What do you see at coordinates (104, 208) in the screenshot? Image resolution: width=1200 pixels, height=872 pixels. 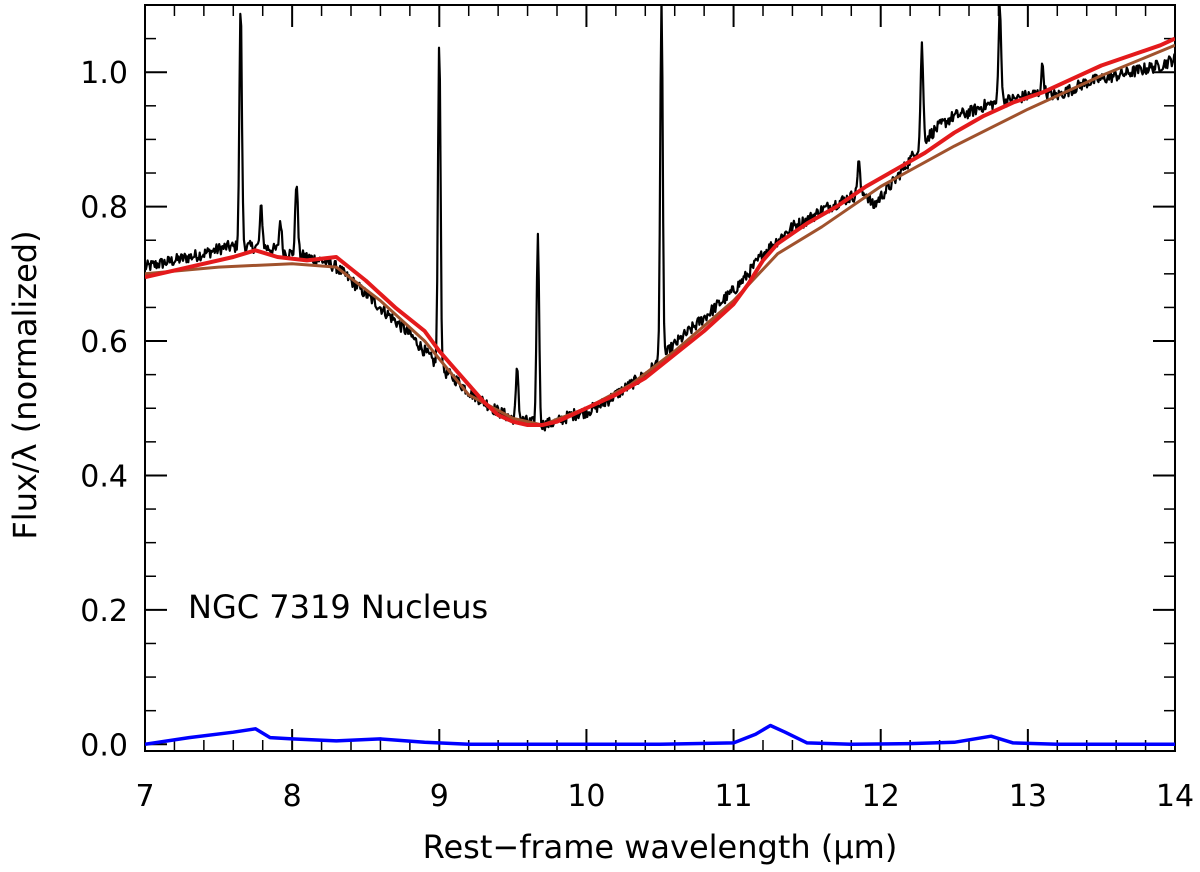 I see `y-tick-label: 0.8` at bounding box center [104, 208].